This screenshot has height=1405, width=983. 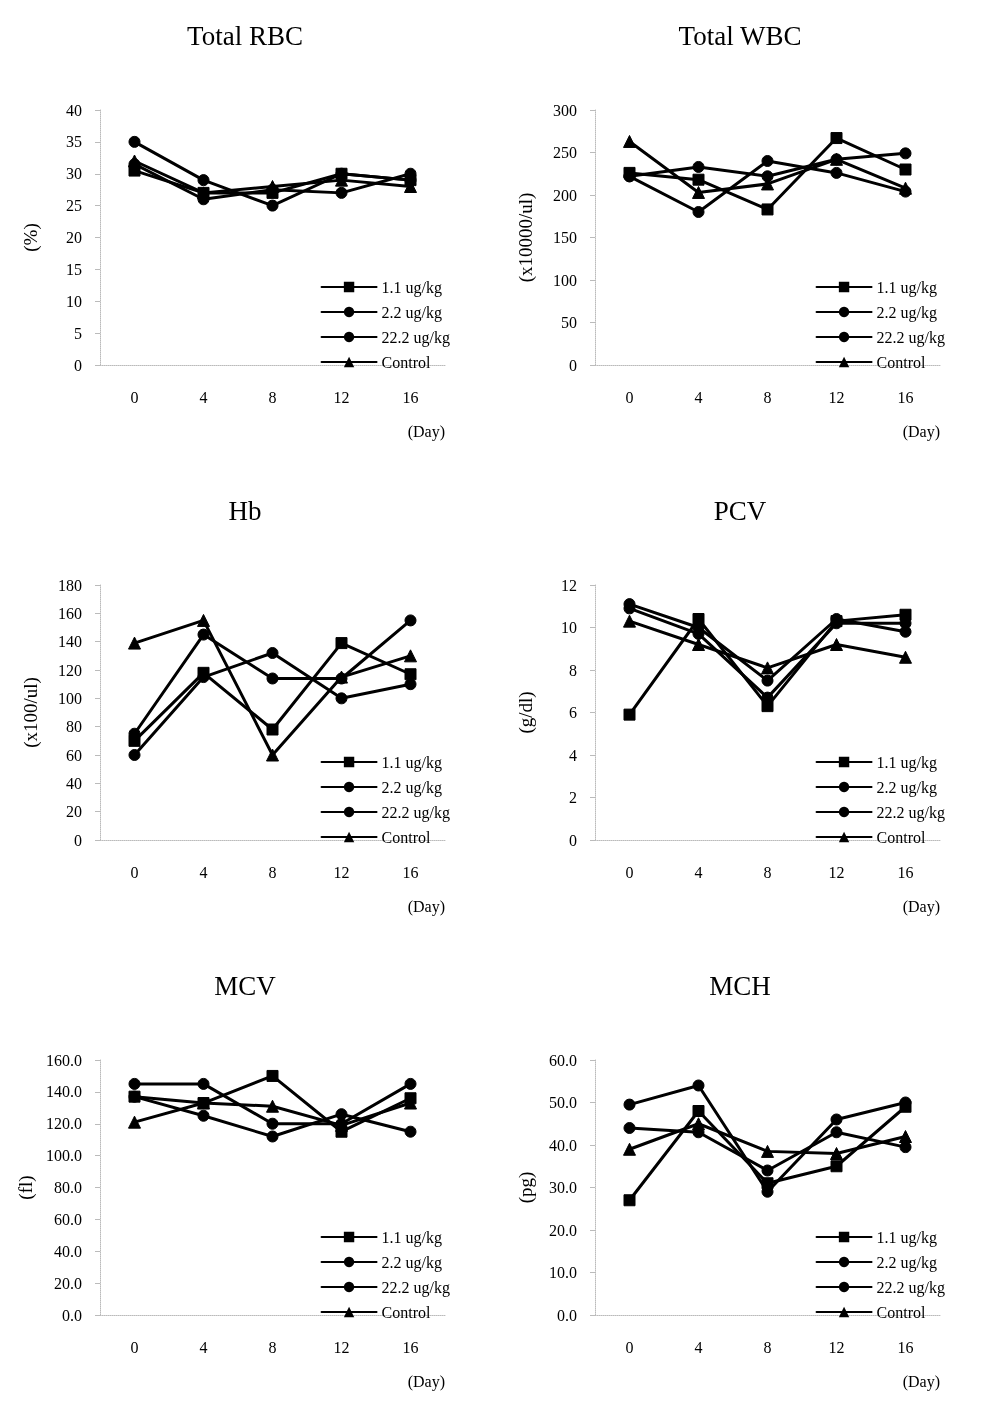 What do you see at coordinates (74, 174) in the screenshot?
I see `y-tick-label: 30` at bounding box center [74, 174].